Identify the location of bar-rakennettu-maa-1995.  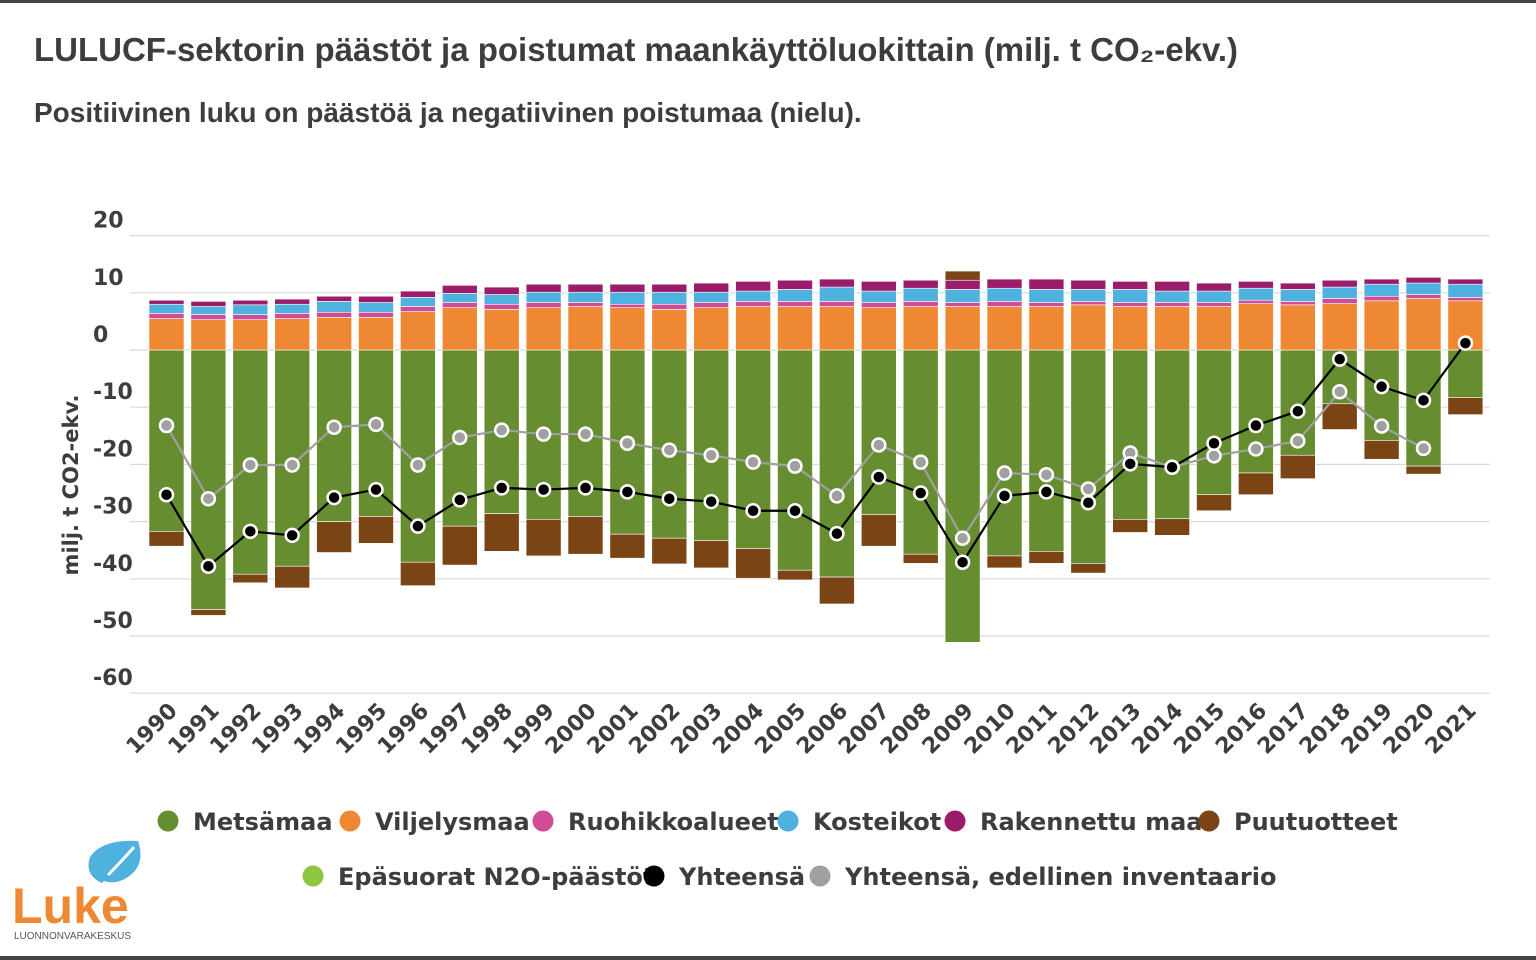
(376, 299).